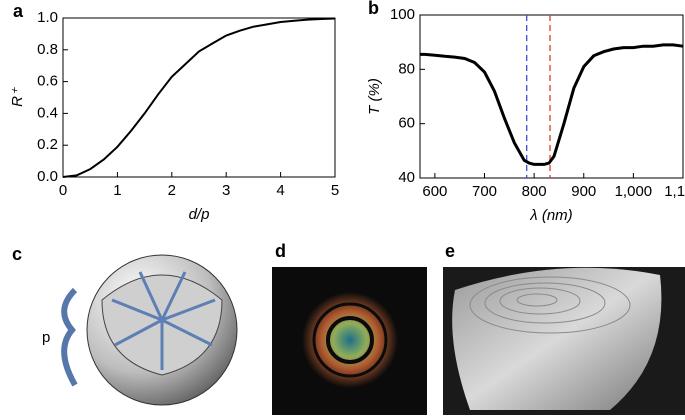  What do you see at coordinates (552, 104) in the screenshot?
I see `data-line` at bounding box center [552, 104].